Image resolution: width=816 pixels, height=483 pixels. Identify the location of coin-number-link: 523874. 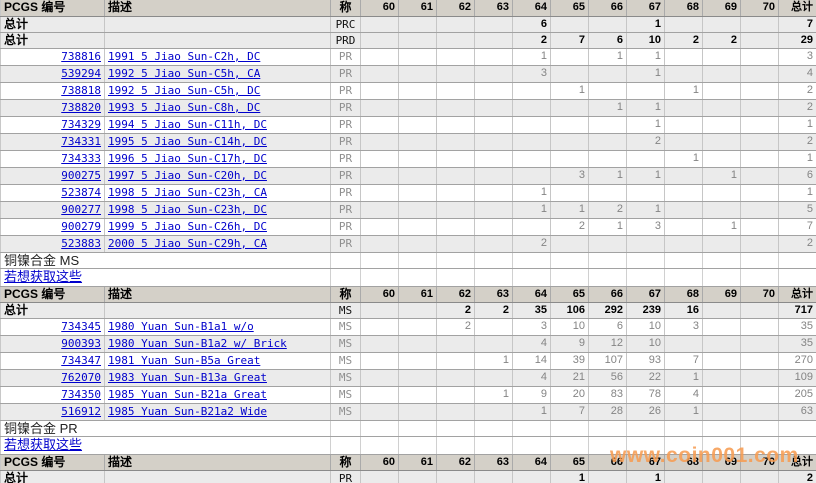
(81, 192).